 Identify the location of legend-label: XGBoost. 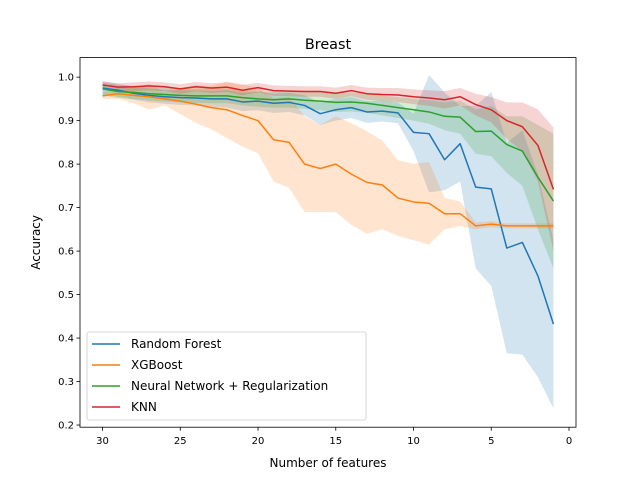
(157, 365).